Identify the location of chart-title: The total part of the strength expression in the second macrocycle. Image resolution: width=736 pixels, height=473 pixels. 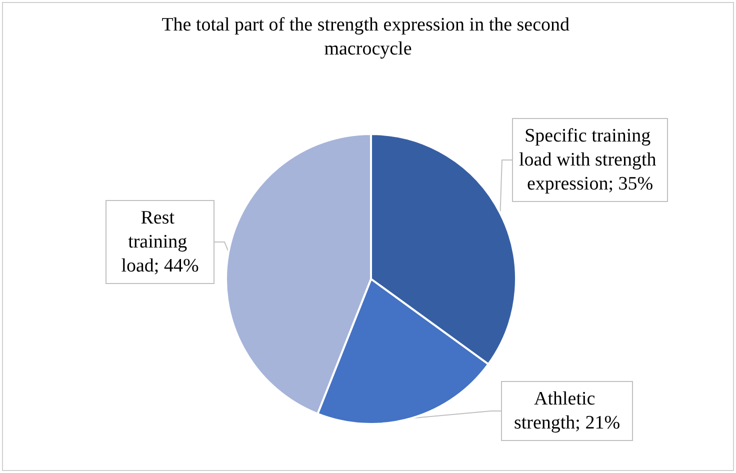
(368, 37).